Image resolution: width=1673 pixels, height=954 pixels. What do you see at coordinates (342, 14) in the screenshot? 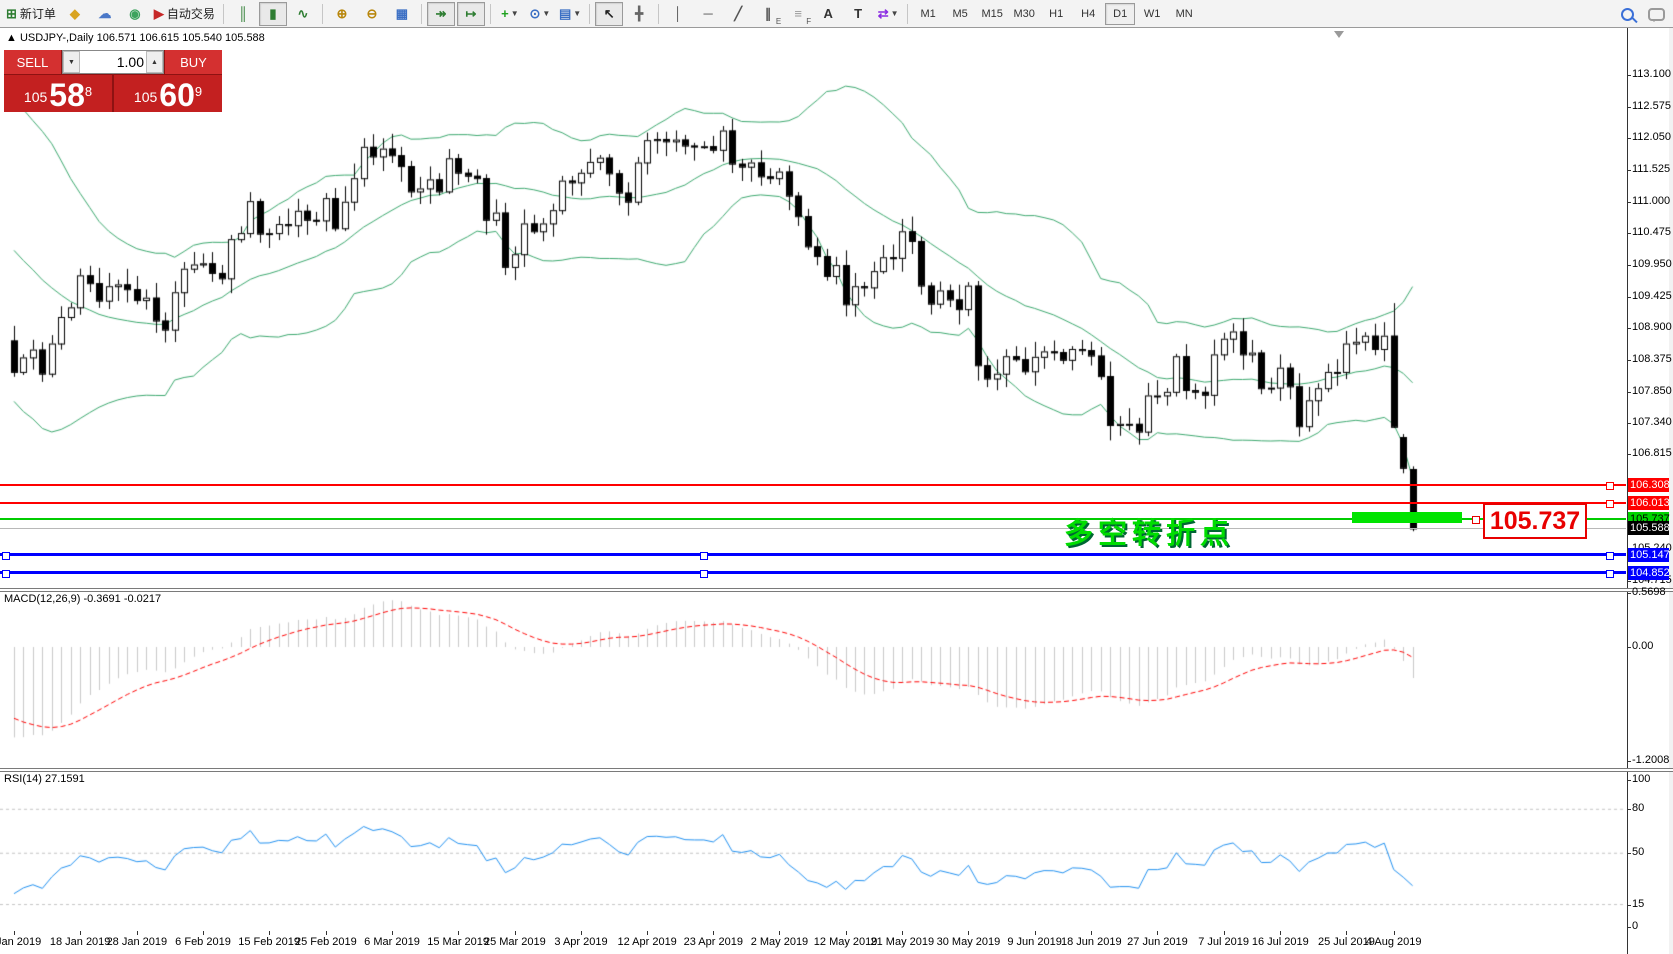
I see `zoom-in-button: ⊕` at bounding box center [342, 14].